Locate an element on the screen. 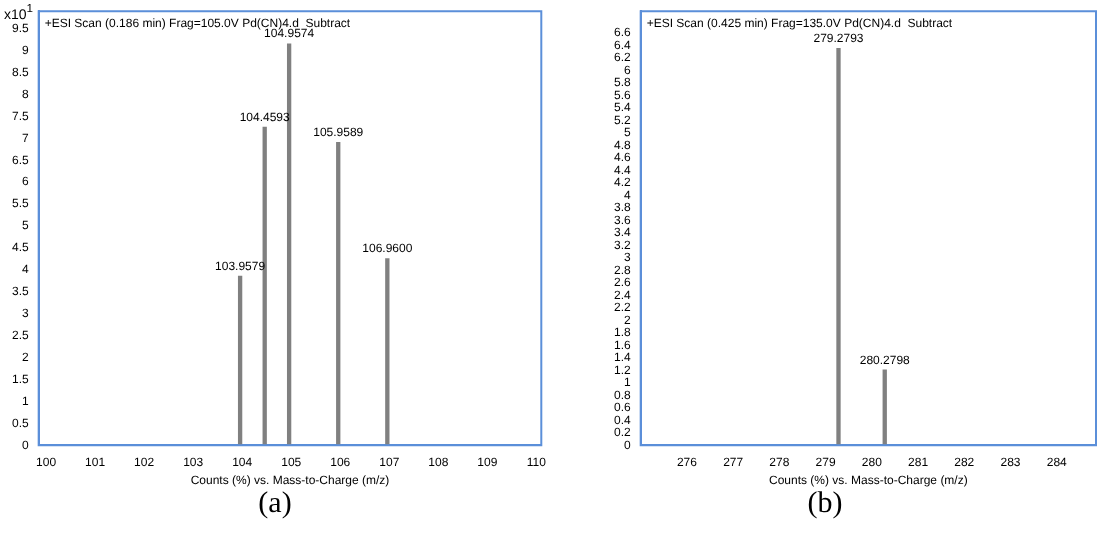 This screenshot has height=534, width=1100. text: (a) is located at coordinates (275, 505).